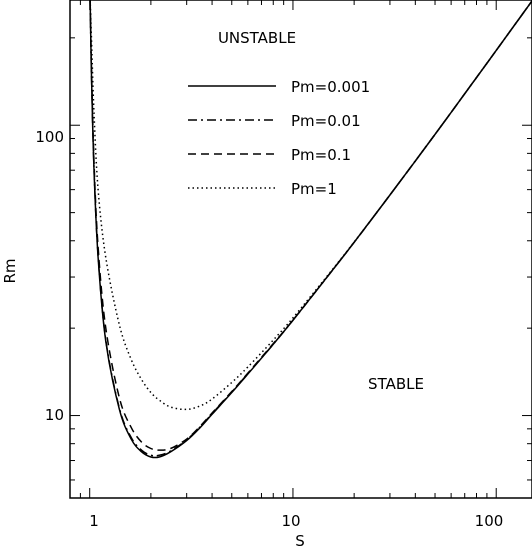 The image size is (532, 551). I want to click on legend-label-pm-0.1: Pm=0.1, so click(321, 155).